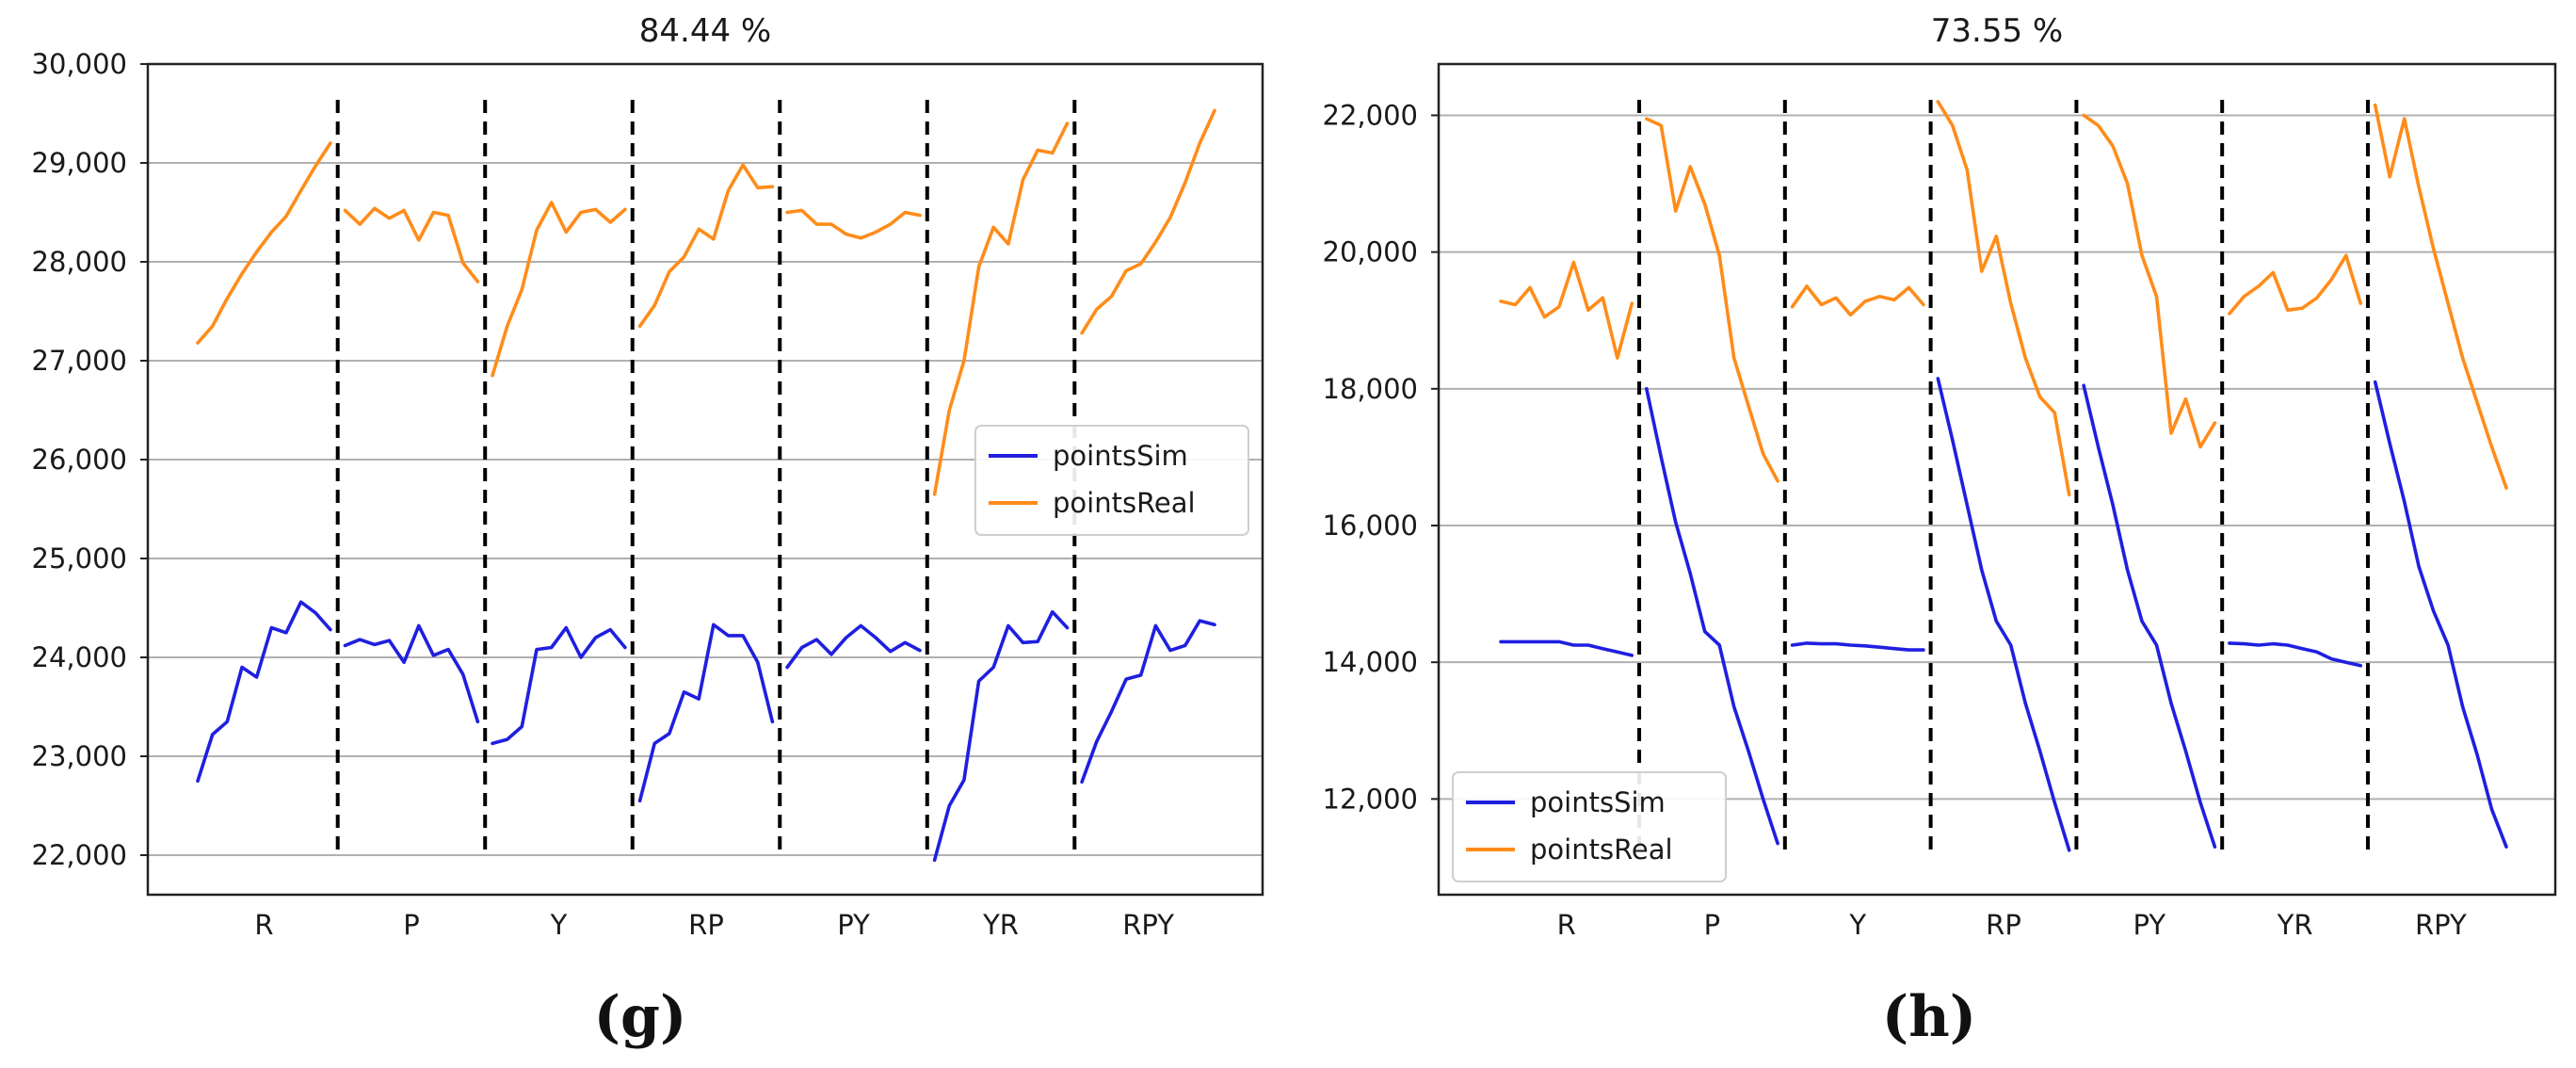  I want to click on chart-title: 73.55 %, so click(1997, 31).